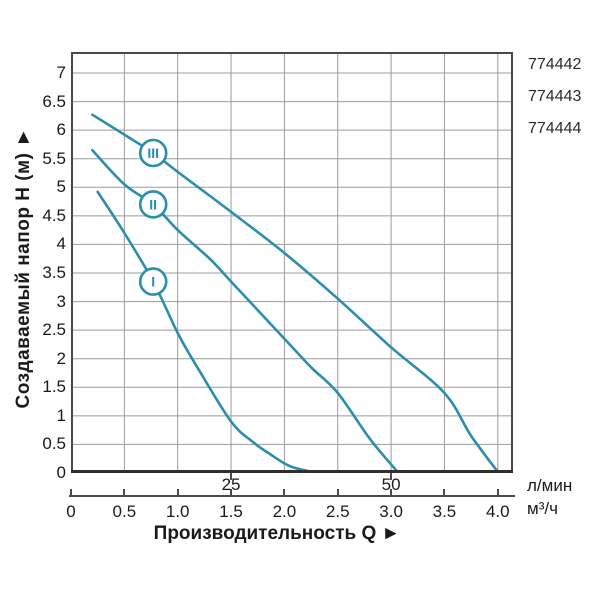 The width and height of the screenshot is (600, 600). What do you see at coordinates (54, 272) in the screenshot?
I see `y-tick-label: 3.5` at bounding box center [54, 272].